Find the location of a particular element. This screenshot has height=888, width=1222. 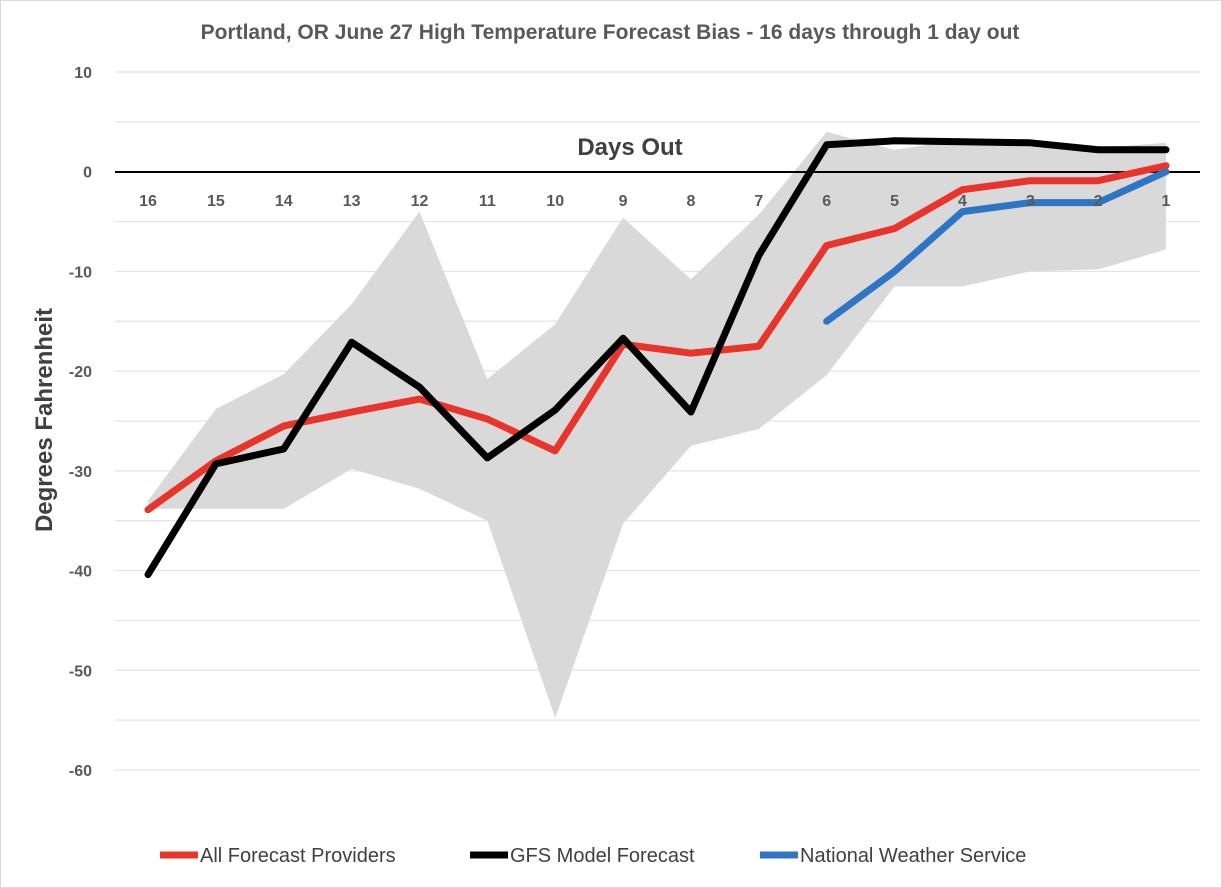

y-tick-label: -60 is located at coordinates (80, 771).